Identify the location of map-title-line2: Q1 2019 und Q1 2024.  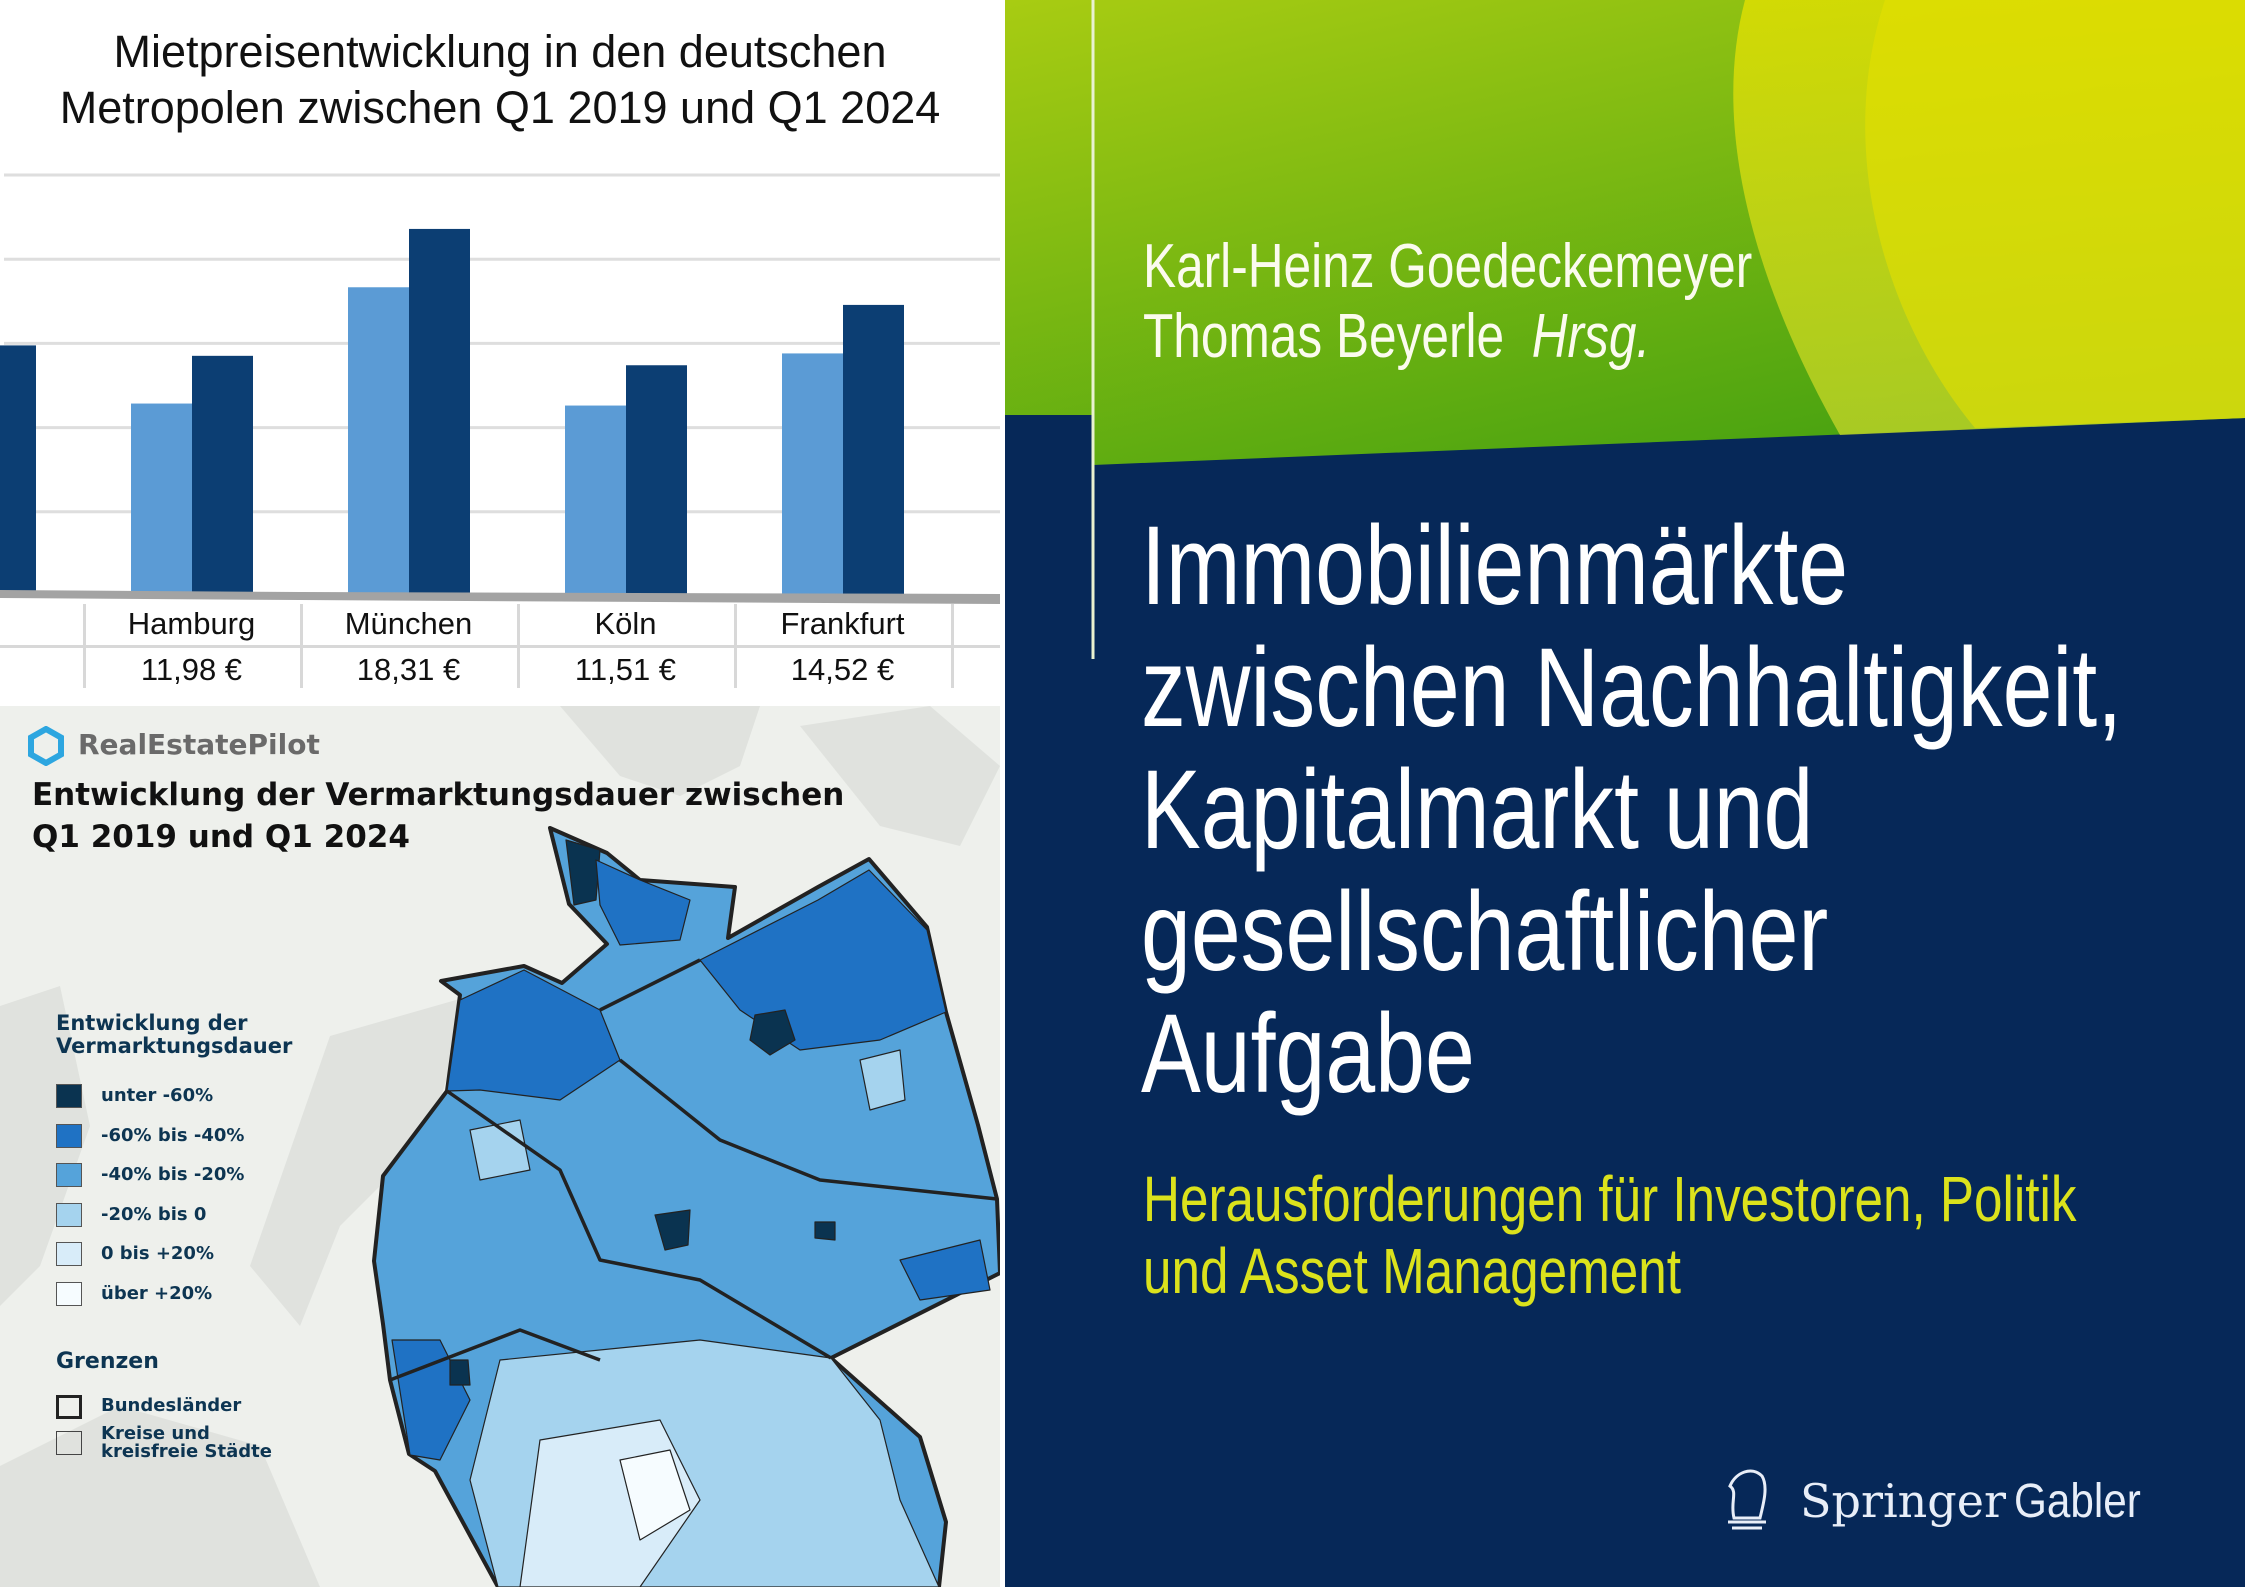
(221, 837).